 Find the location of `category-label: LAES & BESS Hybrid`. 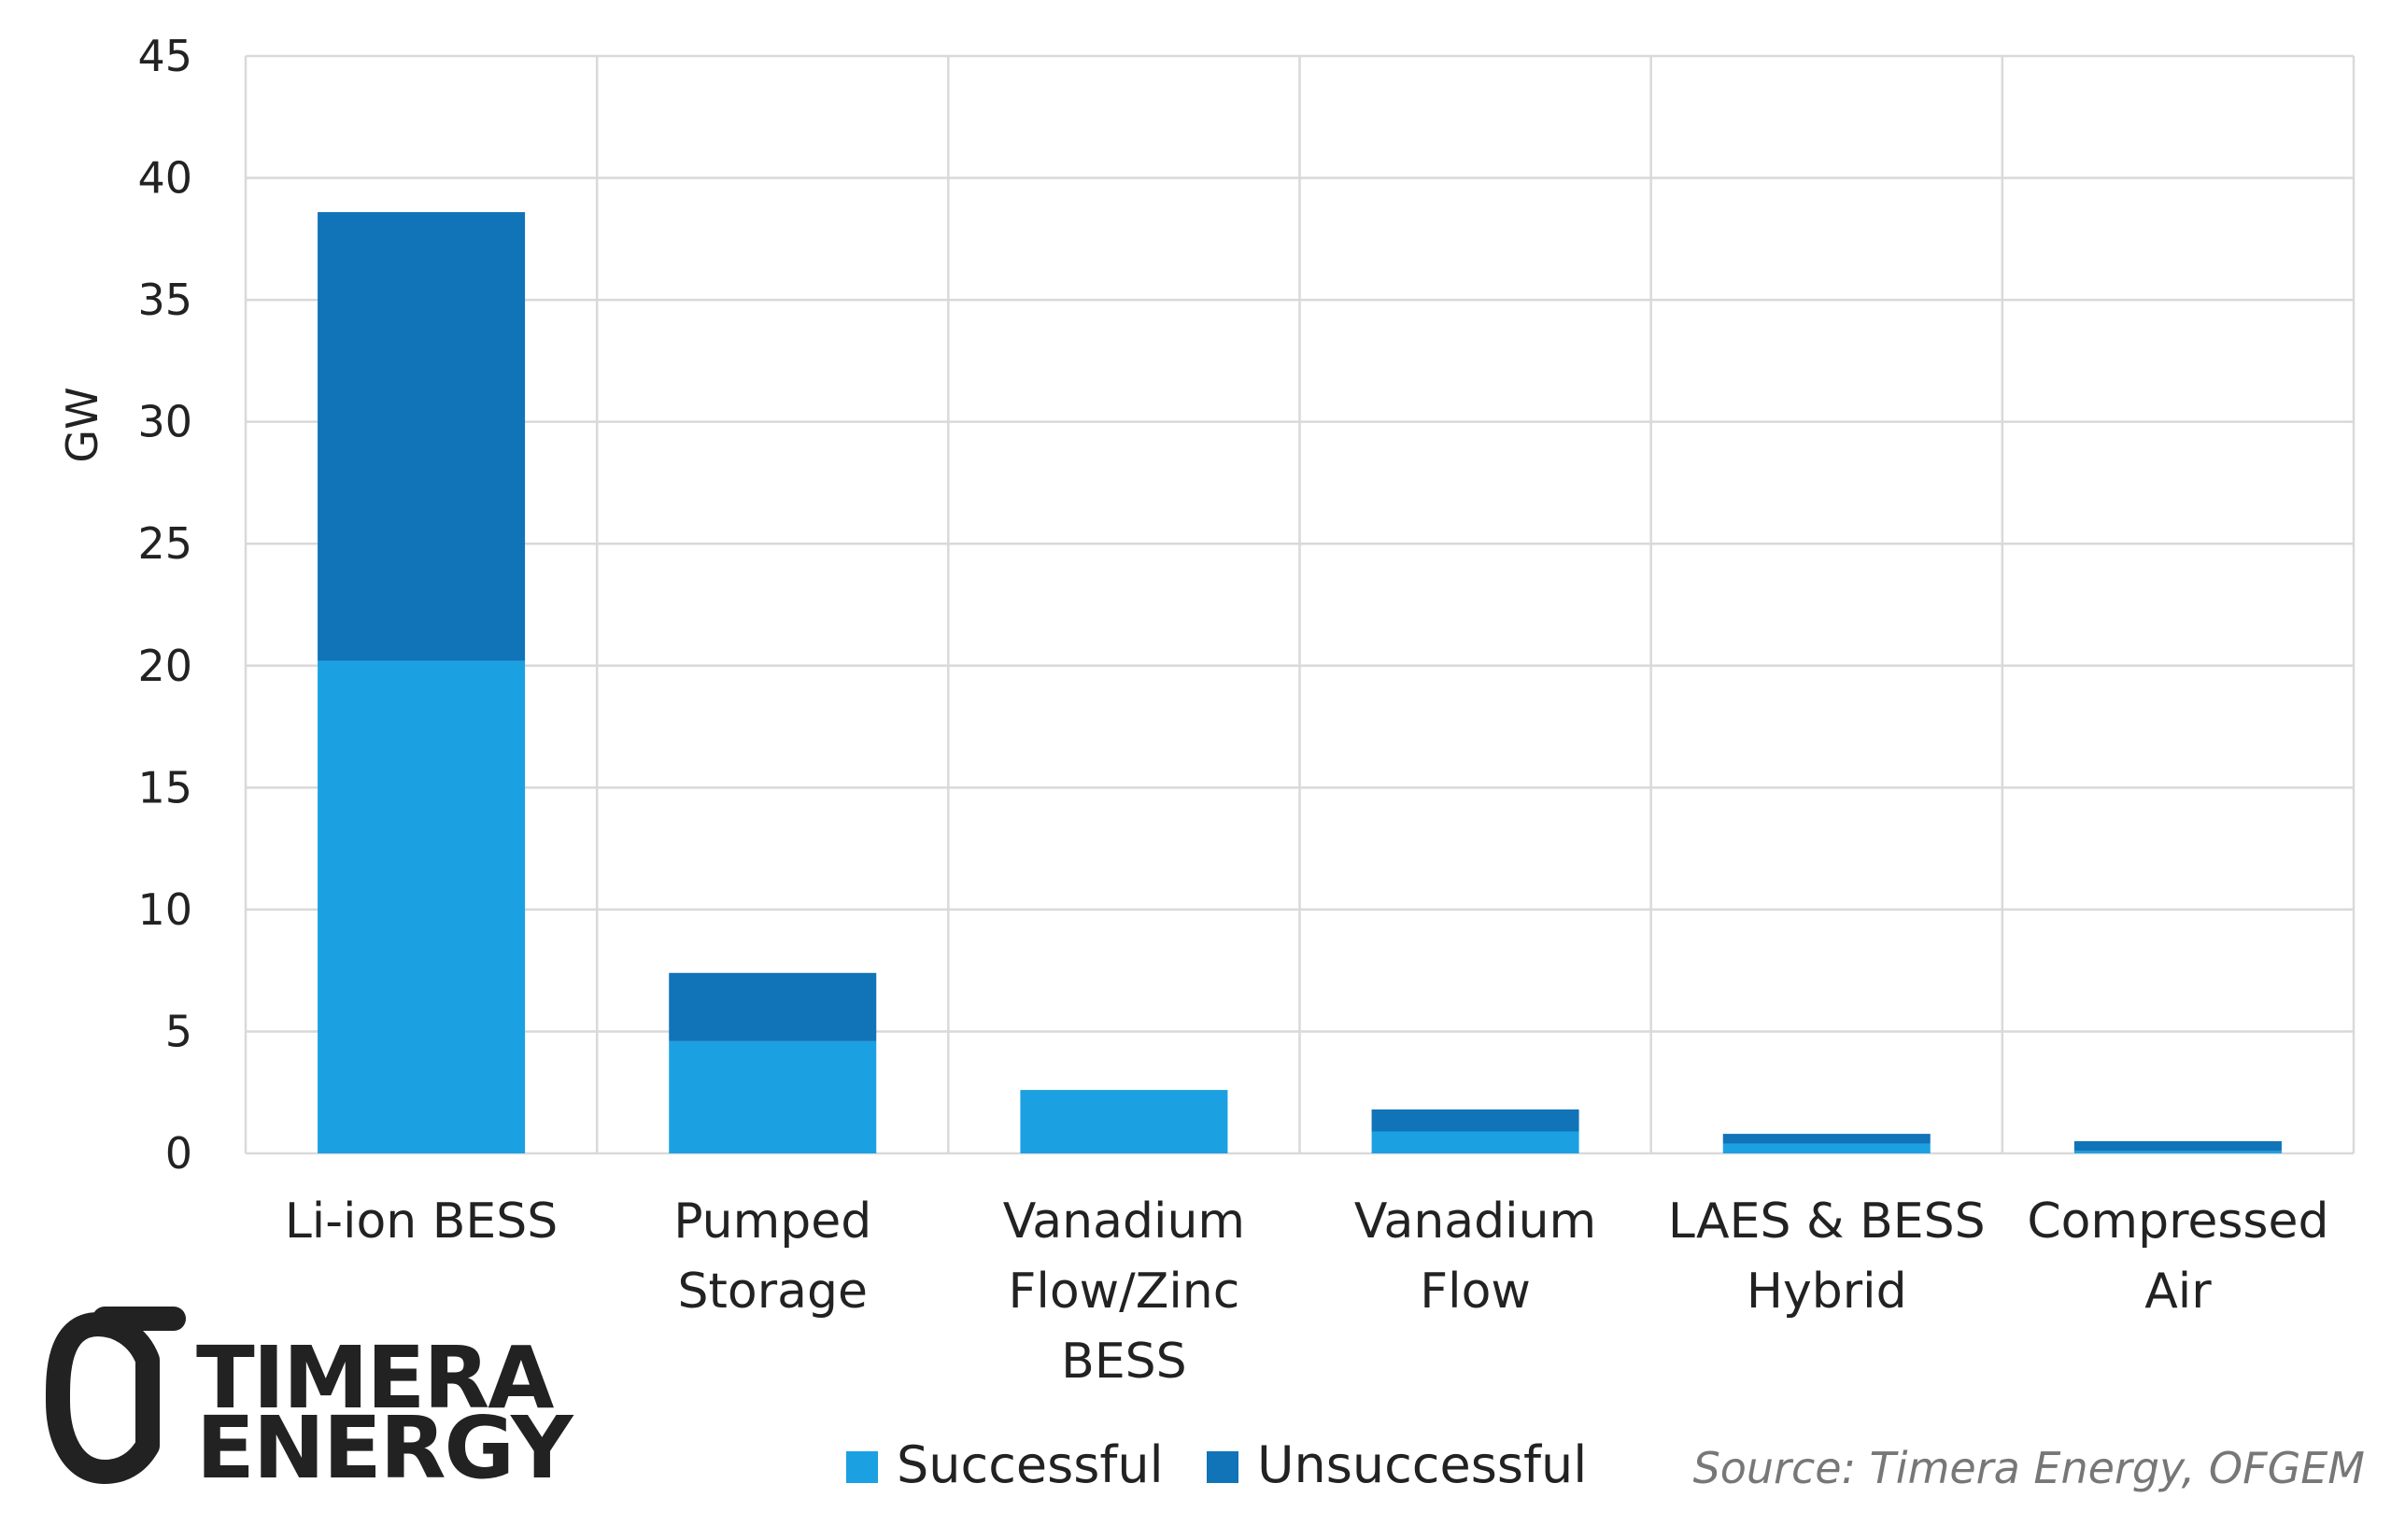

category-label: LAES & BESS Hybrid is located at coordinates (1827, 1257).